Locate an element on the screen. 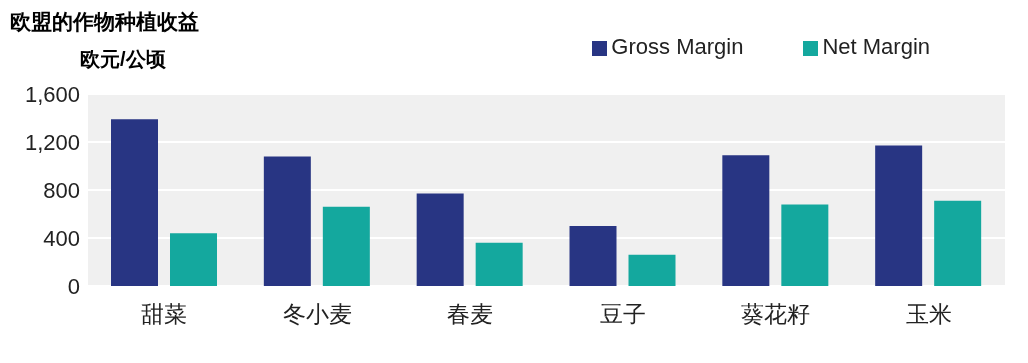 The width and height of the screenshot is (1028, 363). y-tick-label: 400 is located at coordinates (61, 238).